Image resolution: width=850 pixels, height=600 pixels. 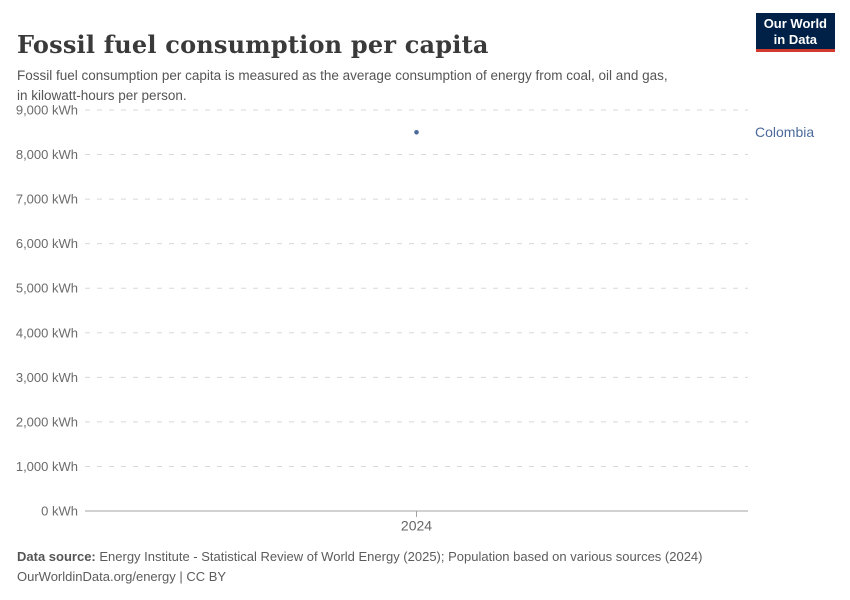 What do you see at coordinates (122, 576) in the screenshot?
I see `license-line: OurWorldinData.org/energy | CC BY` at bounding box center [122, 576].